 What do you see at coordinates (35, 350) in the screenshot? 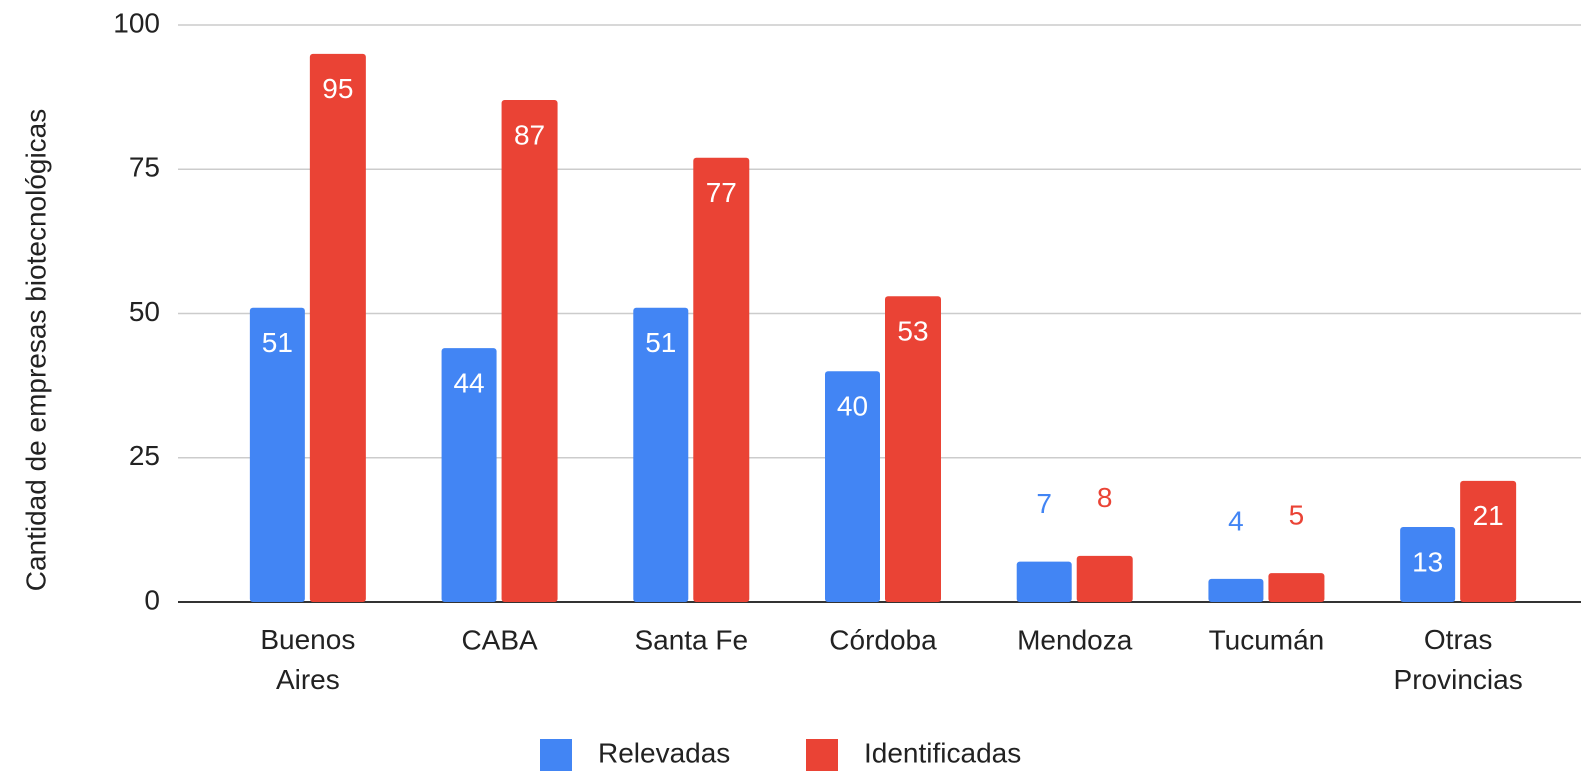
I see `y-axis-title: Cantidad de empresas biotecnológicas` at bounding box center [35, 350].